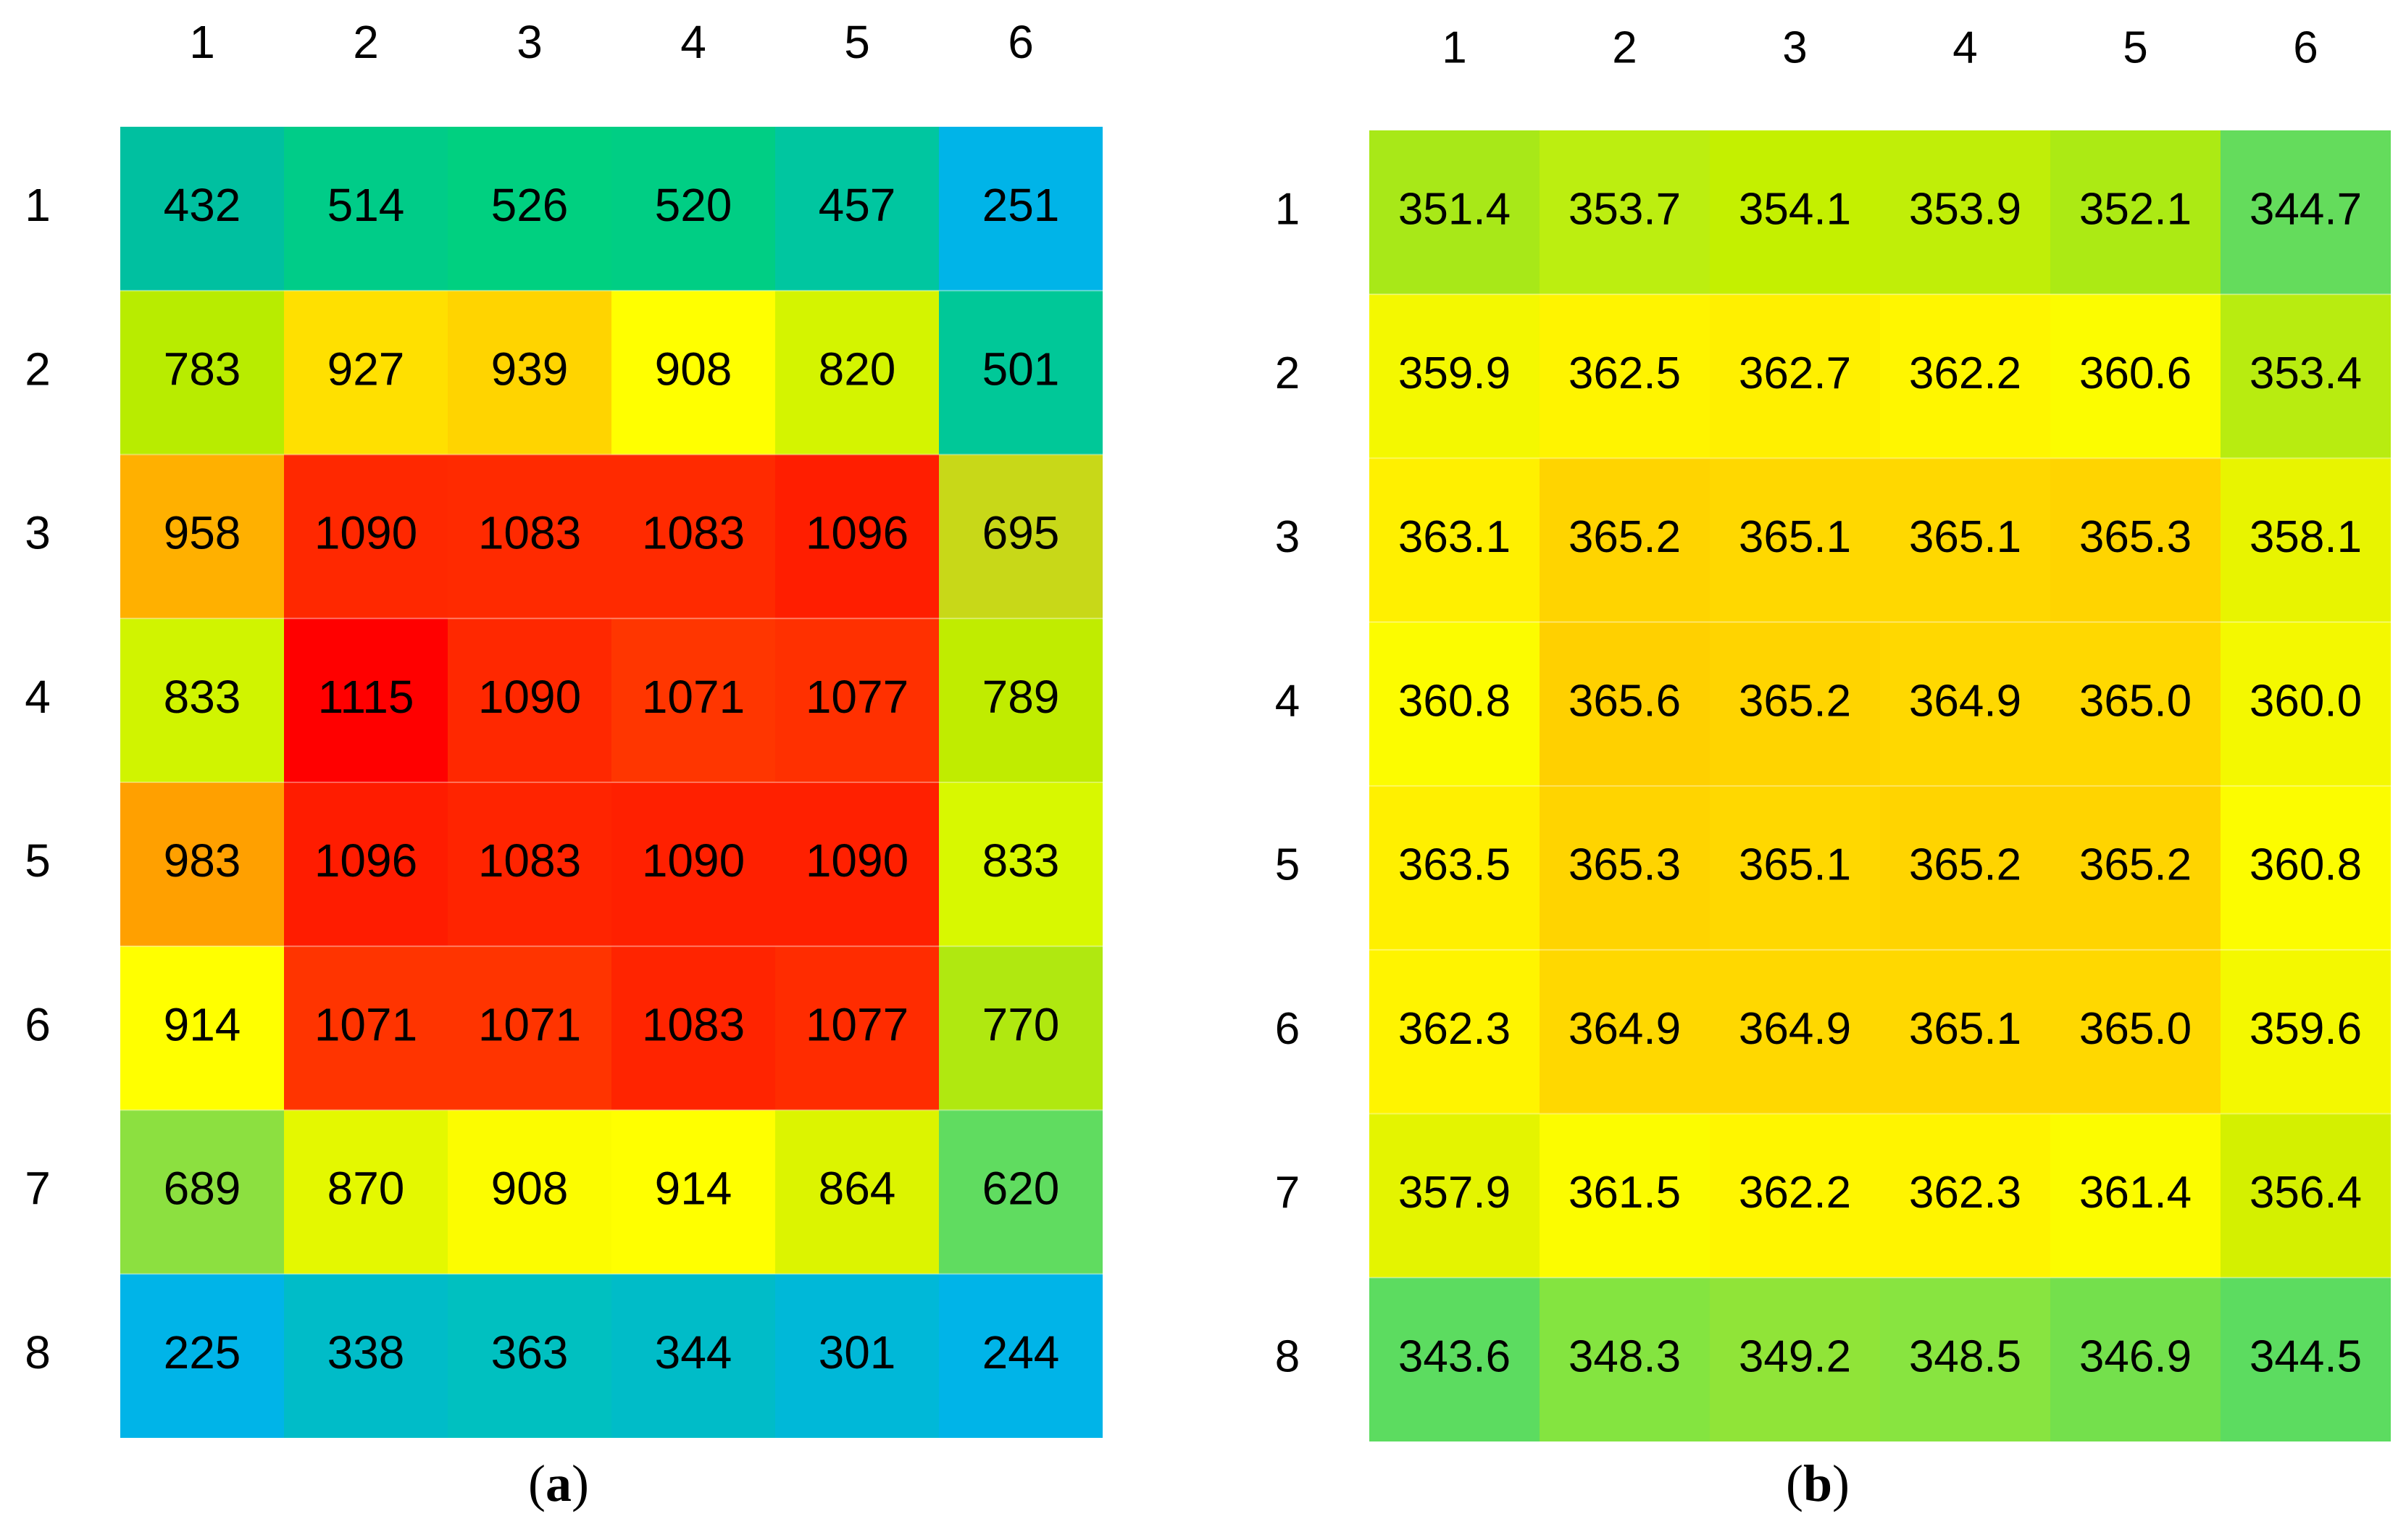 The width and height of the screenshot is (2406, 1540). What do you see at coordinates (366, 42) in the screenshot?
I see `heatmap-a-column-label: 2` at bounding box center [366, 42].